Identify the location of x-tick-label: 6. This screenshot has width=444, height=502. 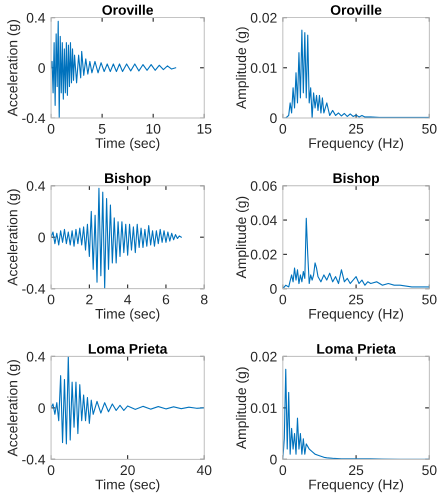
(166, 299).